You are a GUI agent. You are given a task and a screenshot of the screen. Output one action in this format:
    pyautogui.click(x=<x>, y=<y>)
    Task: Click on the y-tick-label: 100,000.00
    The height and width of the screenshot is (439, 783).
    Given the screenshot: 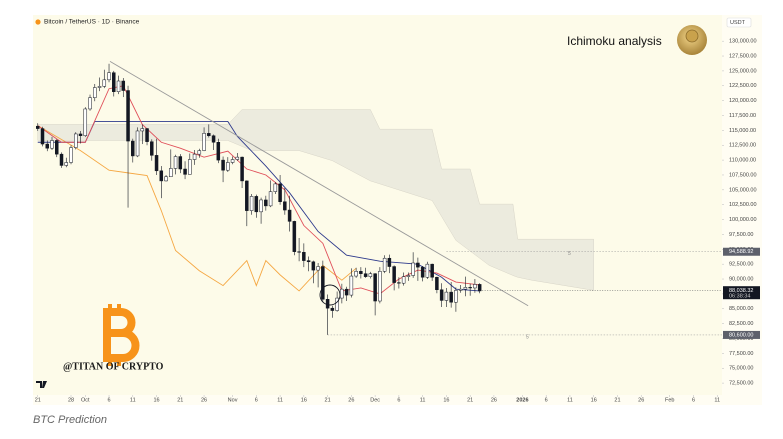 What is the action you would take?
    pyautogui.click(x=743, y=220)
    